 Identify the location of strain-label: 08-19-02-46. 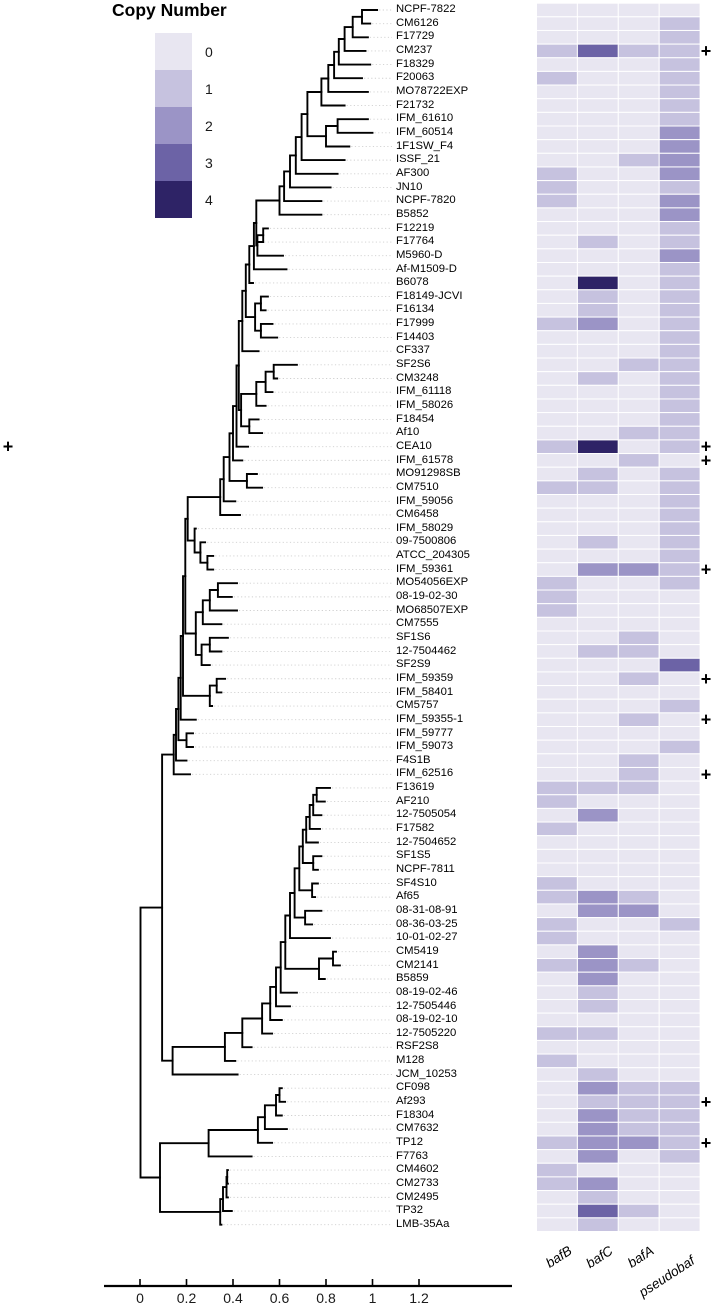
(427, 991).